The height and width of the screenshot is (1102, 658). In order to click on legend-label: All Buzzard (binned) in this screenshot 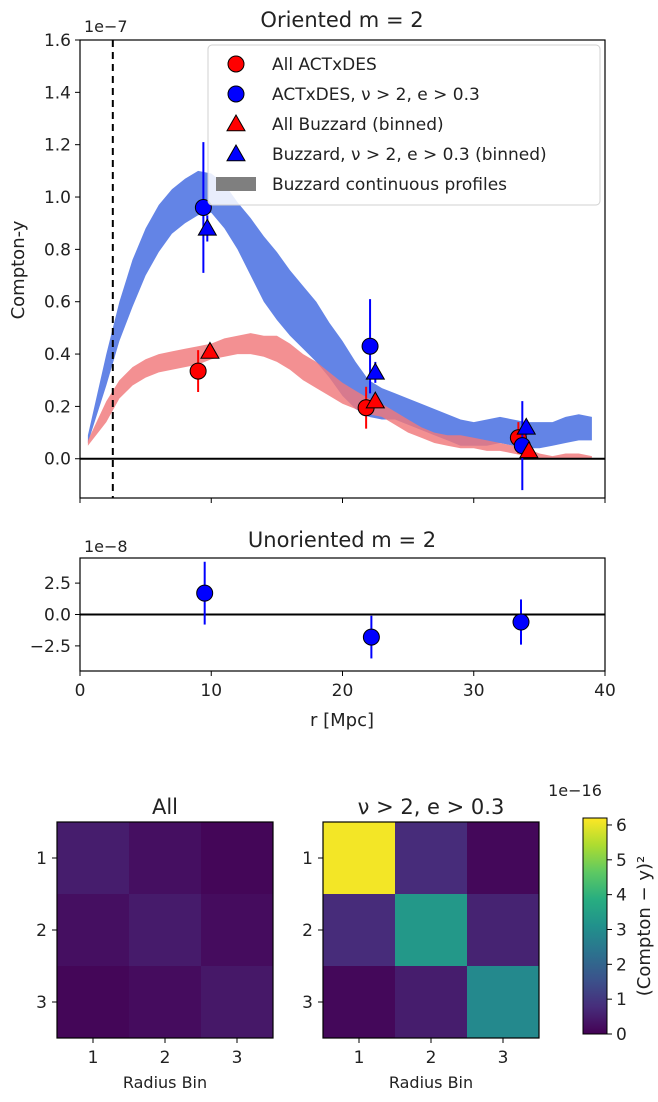, I will do `click(358, 125)`.